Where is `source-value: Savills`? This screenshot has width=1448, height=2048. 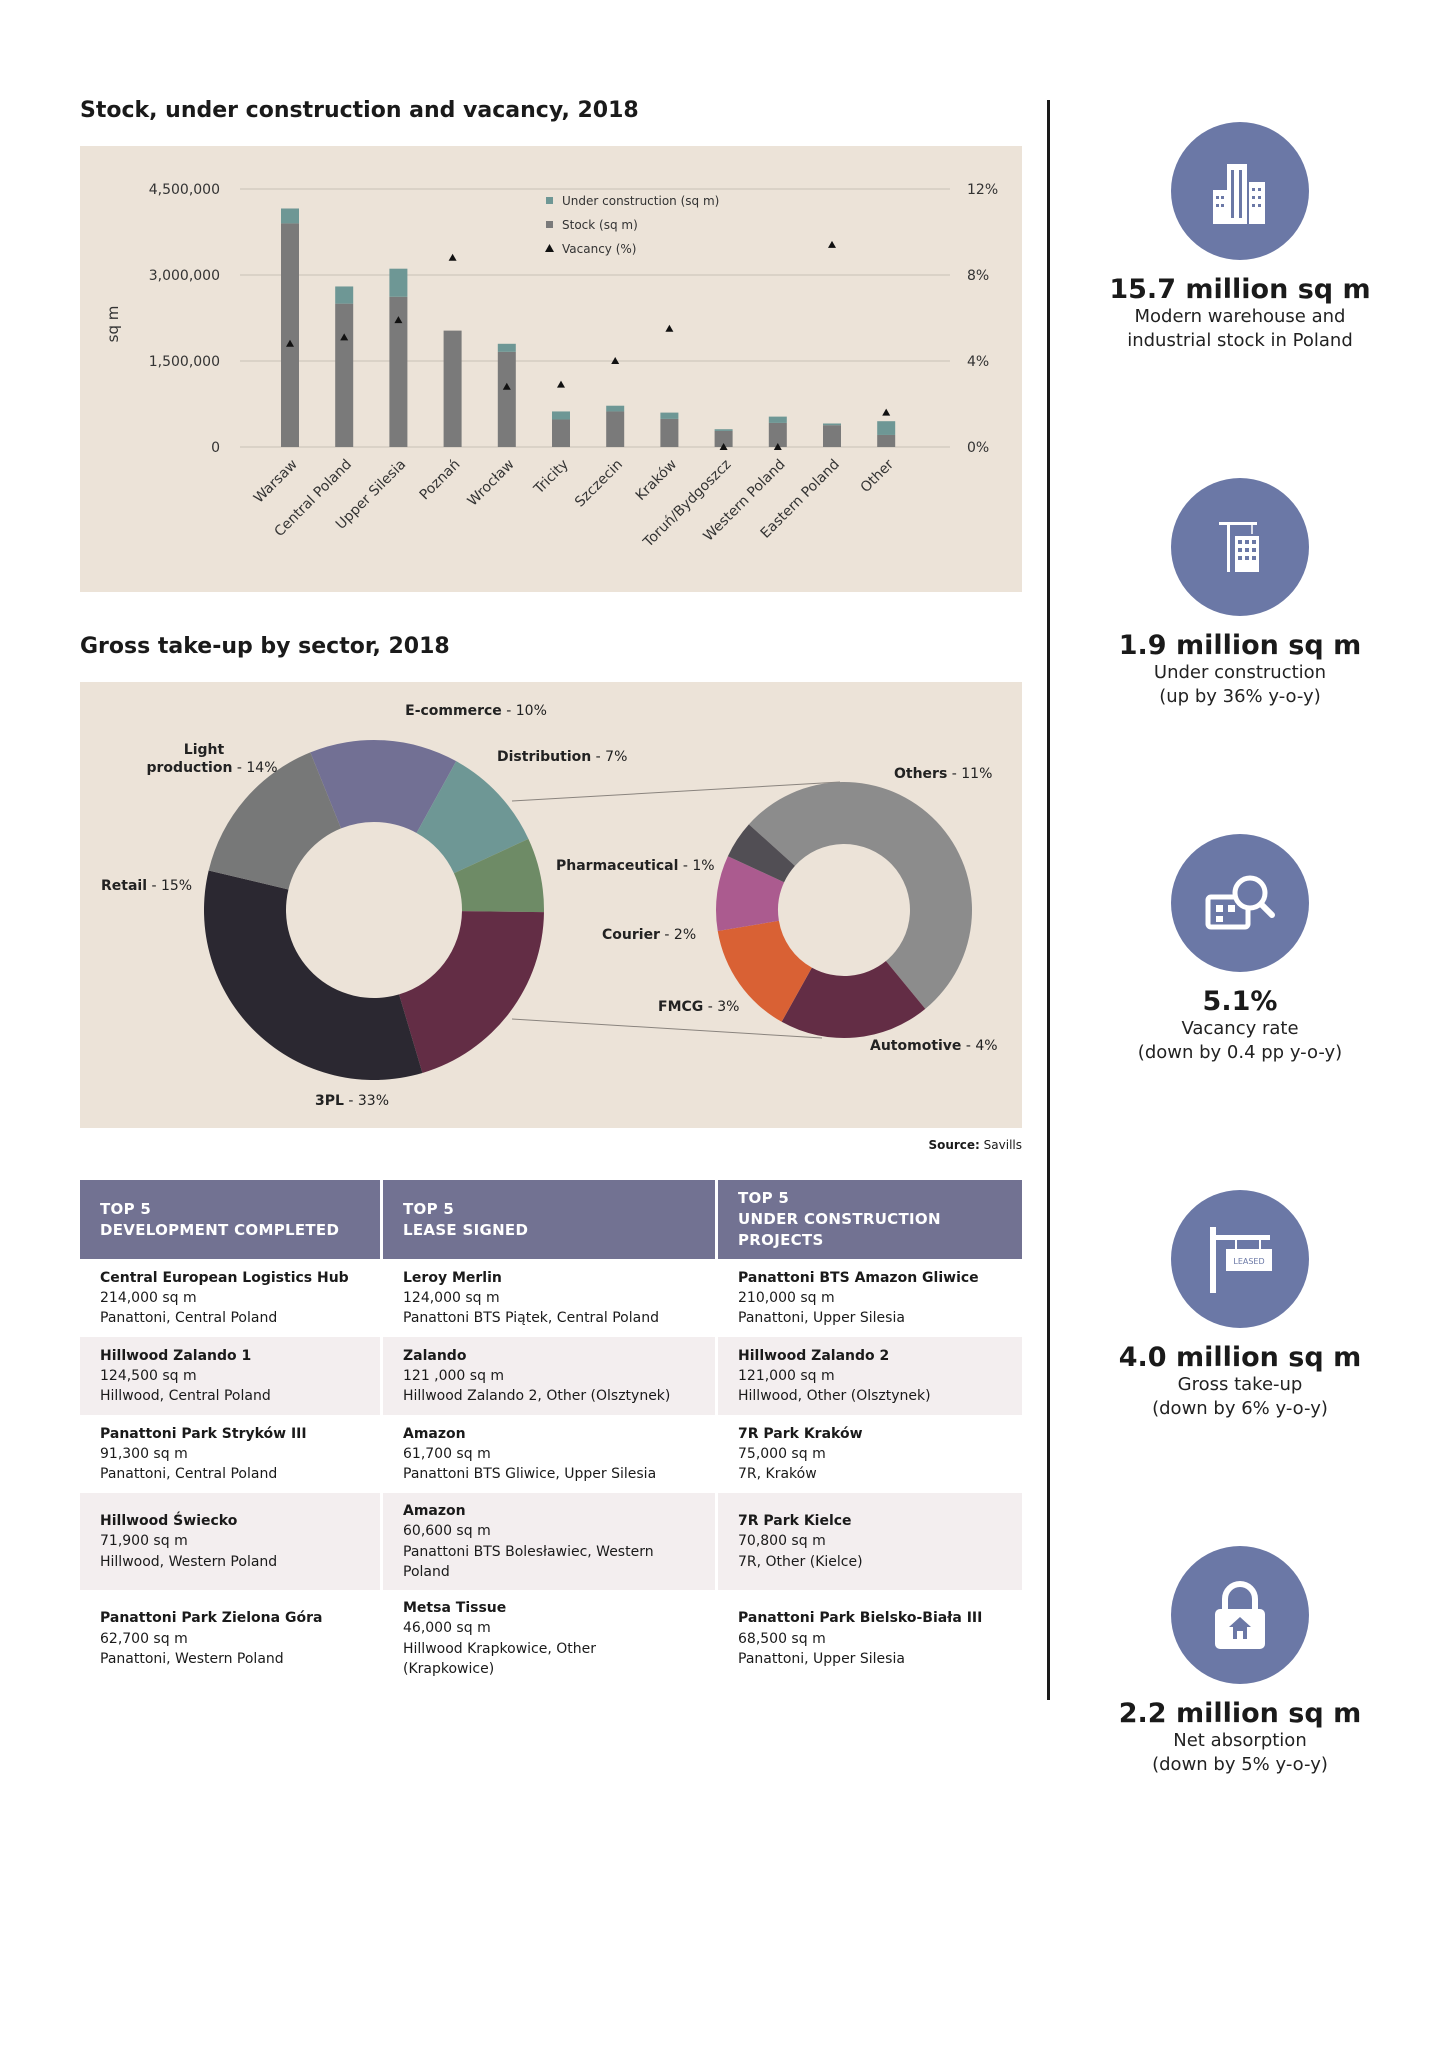 source-value: Savills is located at coordinates (1002, 1145).